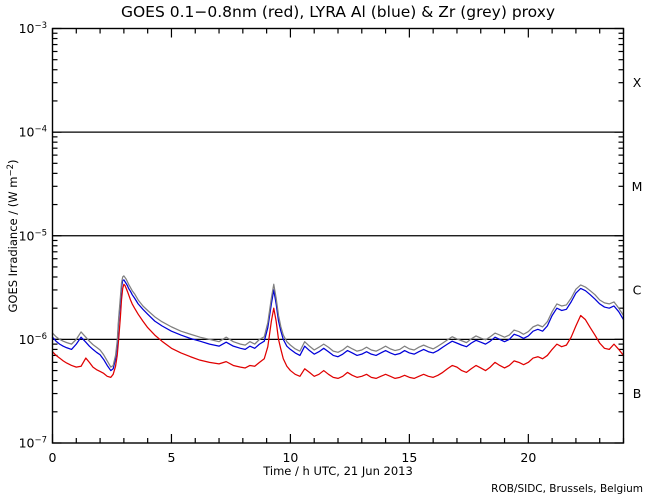  I want to click on y-axis-label: GOES Irradiance / (W m−2), so click(13, 235).